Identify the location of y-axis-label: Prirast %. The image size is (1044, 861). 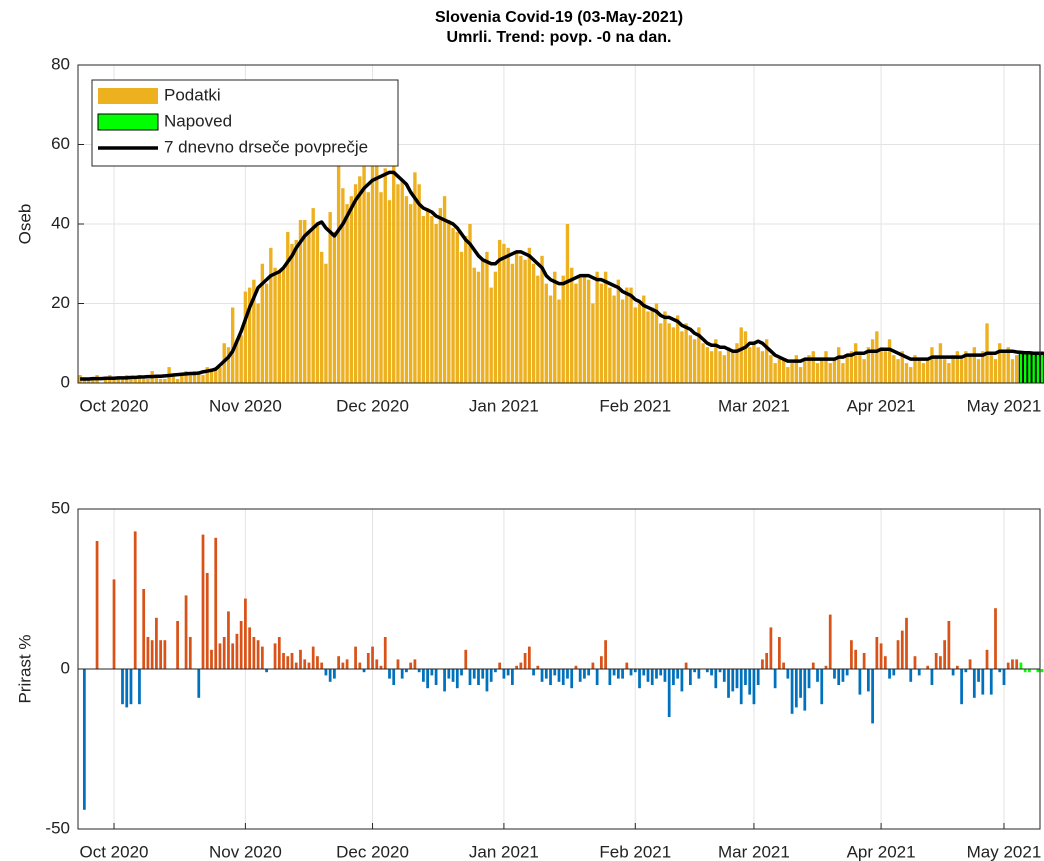
(24, 669).